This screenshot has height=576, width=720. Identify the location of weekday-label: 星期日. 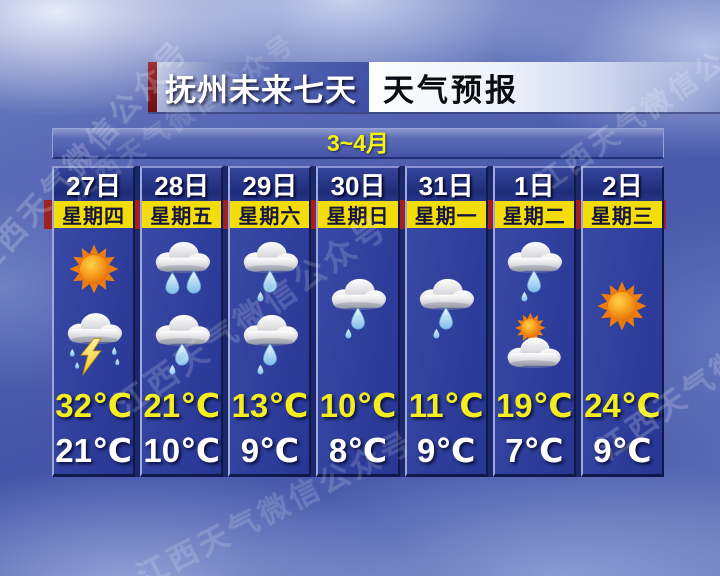
(358, 214).